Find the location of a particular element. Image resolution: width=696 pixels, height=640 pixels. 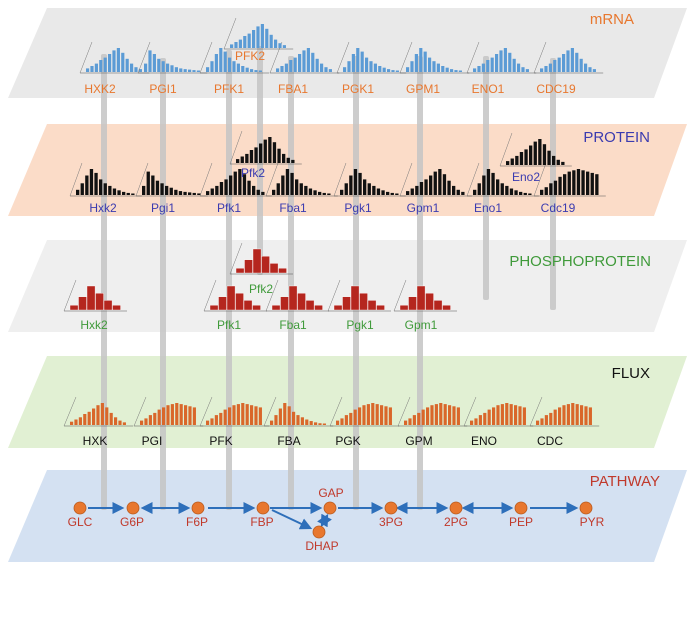

pathway-label-3pg: 3PG is located at coordinates (391, 522).